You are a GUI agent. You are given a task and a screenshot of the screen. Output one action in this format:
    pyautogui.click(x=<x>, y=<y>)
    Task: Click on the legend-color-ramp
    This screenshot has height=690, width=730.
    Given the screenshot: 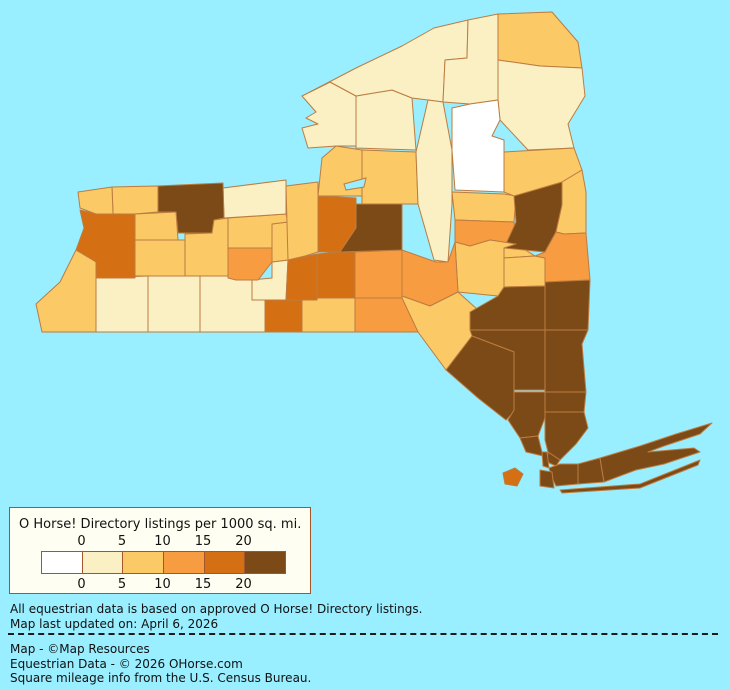 What is the action you would take?
    pyautogui.click(x=163, y=562)
    